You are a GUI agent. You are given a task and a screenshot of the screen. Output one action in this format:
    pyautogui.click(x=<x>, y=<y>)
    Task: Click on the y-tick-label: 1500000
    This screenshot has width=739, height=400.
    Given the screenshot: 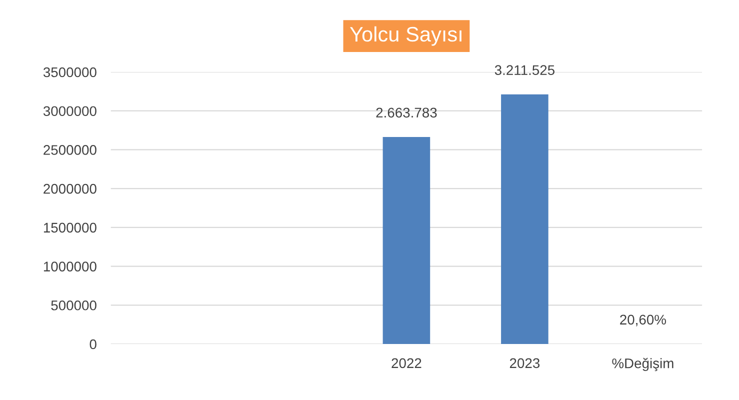 What is the action you would take?
    pyautogui.click(x=70, y=227)
    